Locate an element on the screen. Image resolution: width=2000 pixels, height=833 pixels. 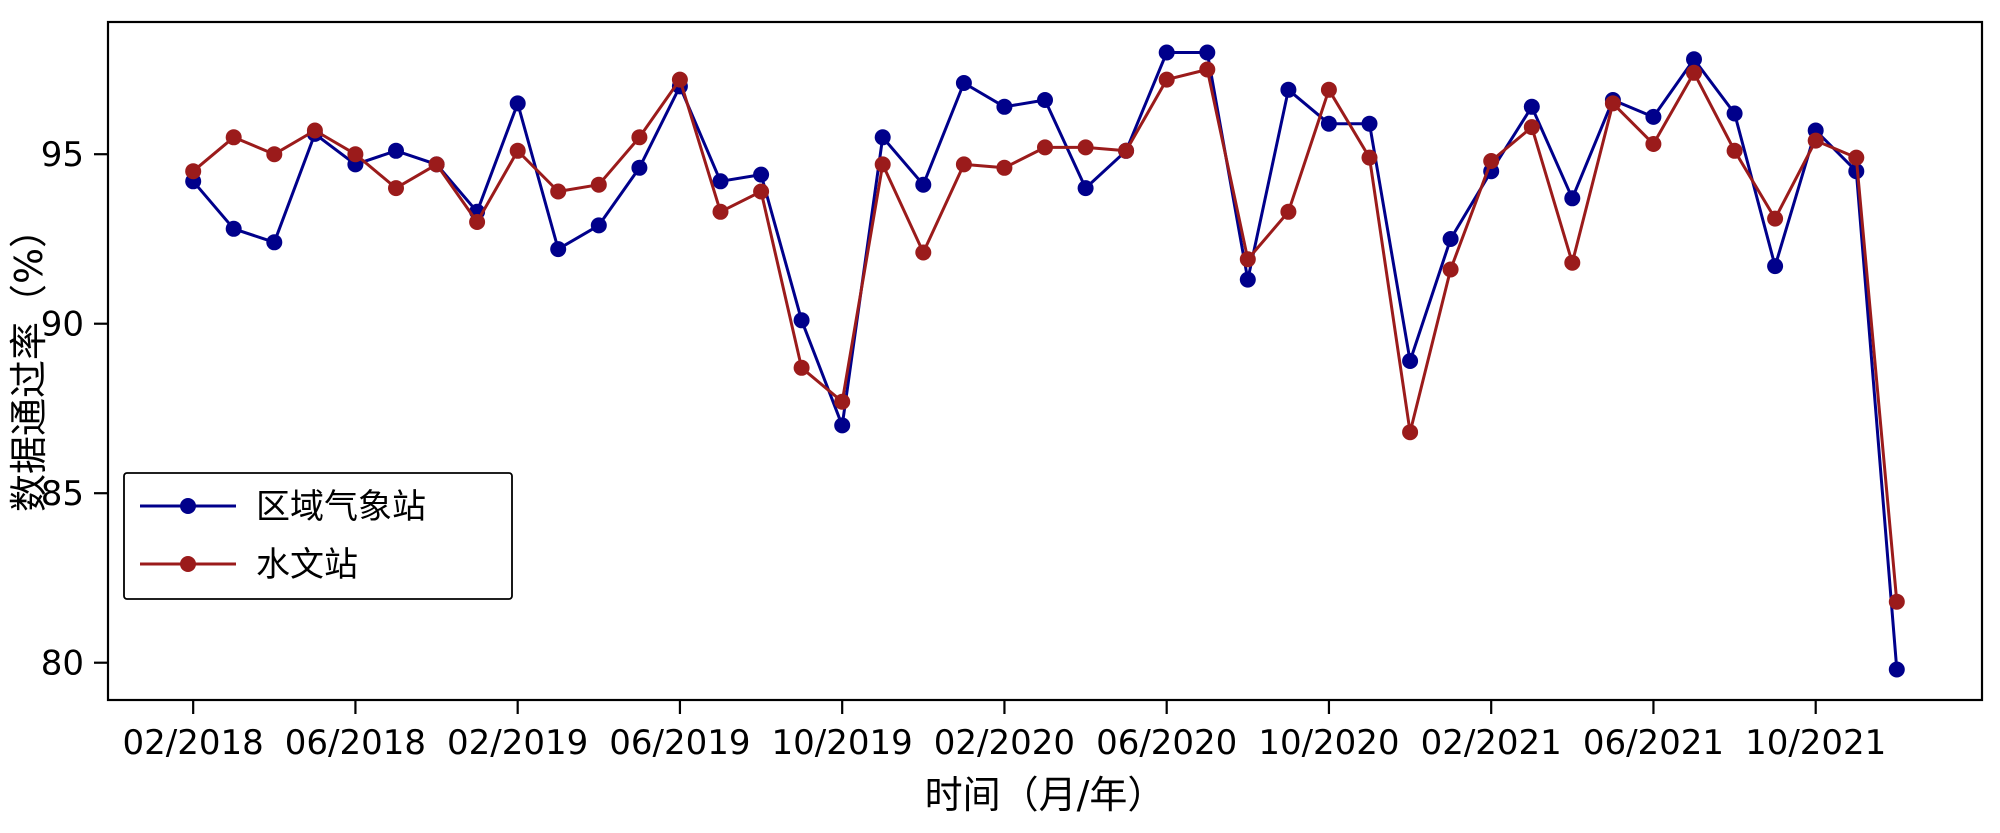
y-tick-label: 85 is located at coordinates (62, 494).